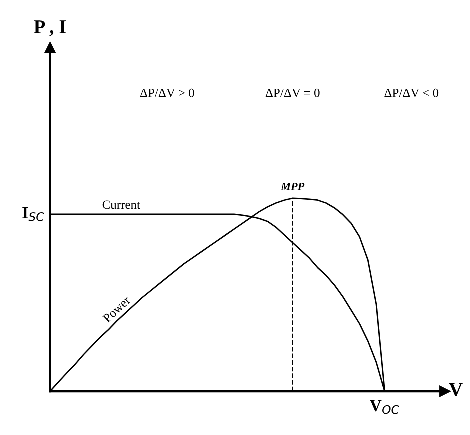  What do you see at coordinates (121, 205) in the screenshot?
I see `series-label: Current` at bounding box center [121, 205].